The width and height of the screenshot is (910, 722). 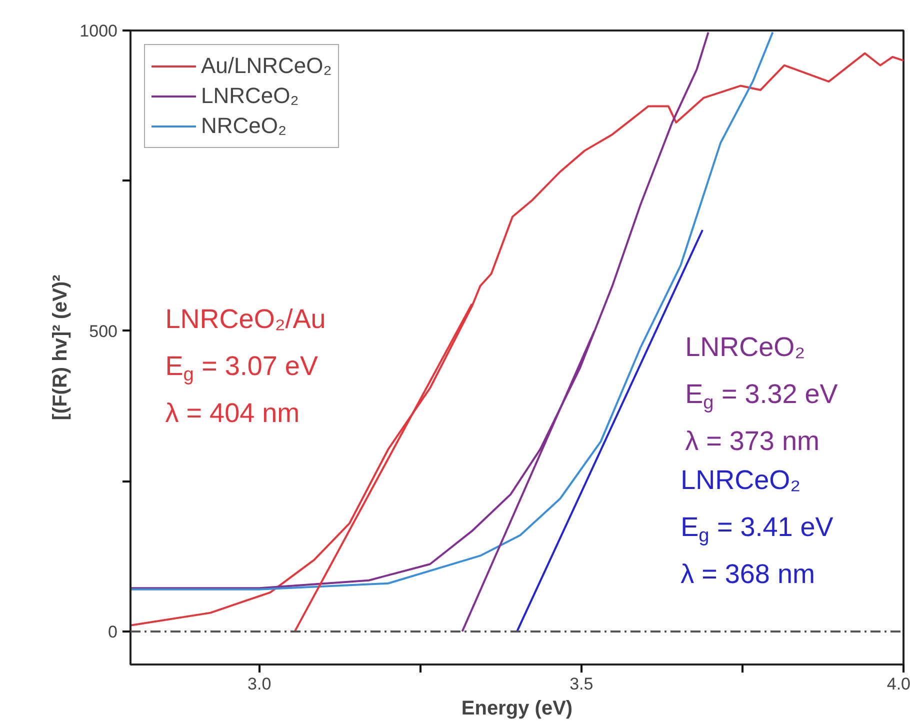 What do you see at coordinates (232, 413) in the screenshot?
I see `annotation: λ = 404 nm` at bounding box center [232, 413].